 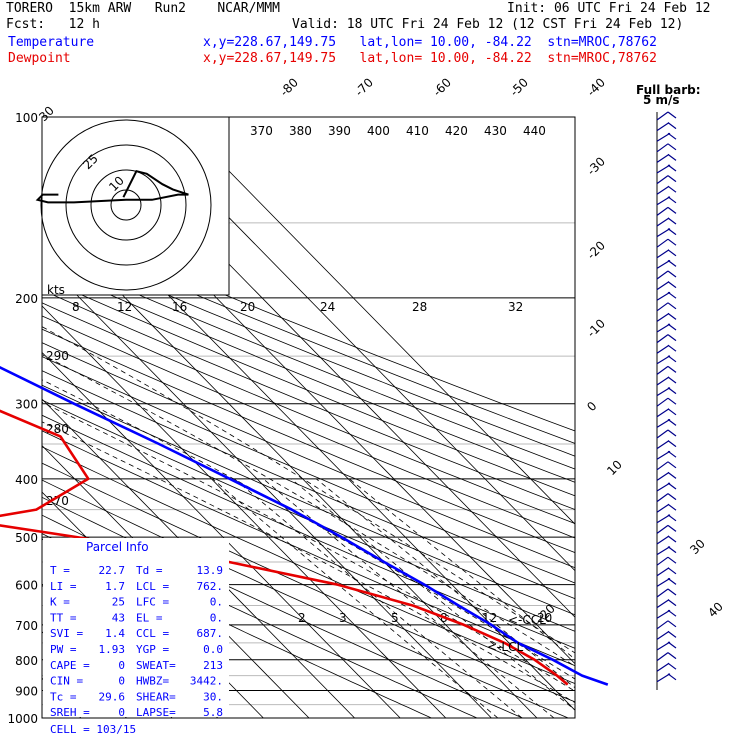 I want to click on theta-label-370: 370, so click(x=261, y=131).